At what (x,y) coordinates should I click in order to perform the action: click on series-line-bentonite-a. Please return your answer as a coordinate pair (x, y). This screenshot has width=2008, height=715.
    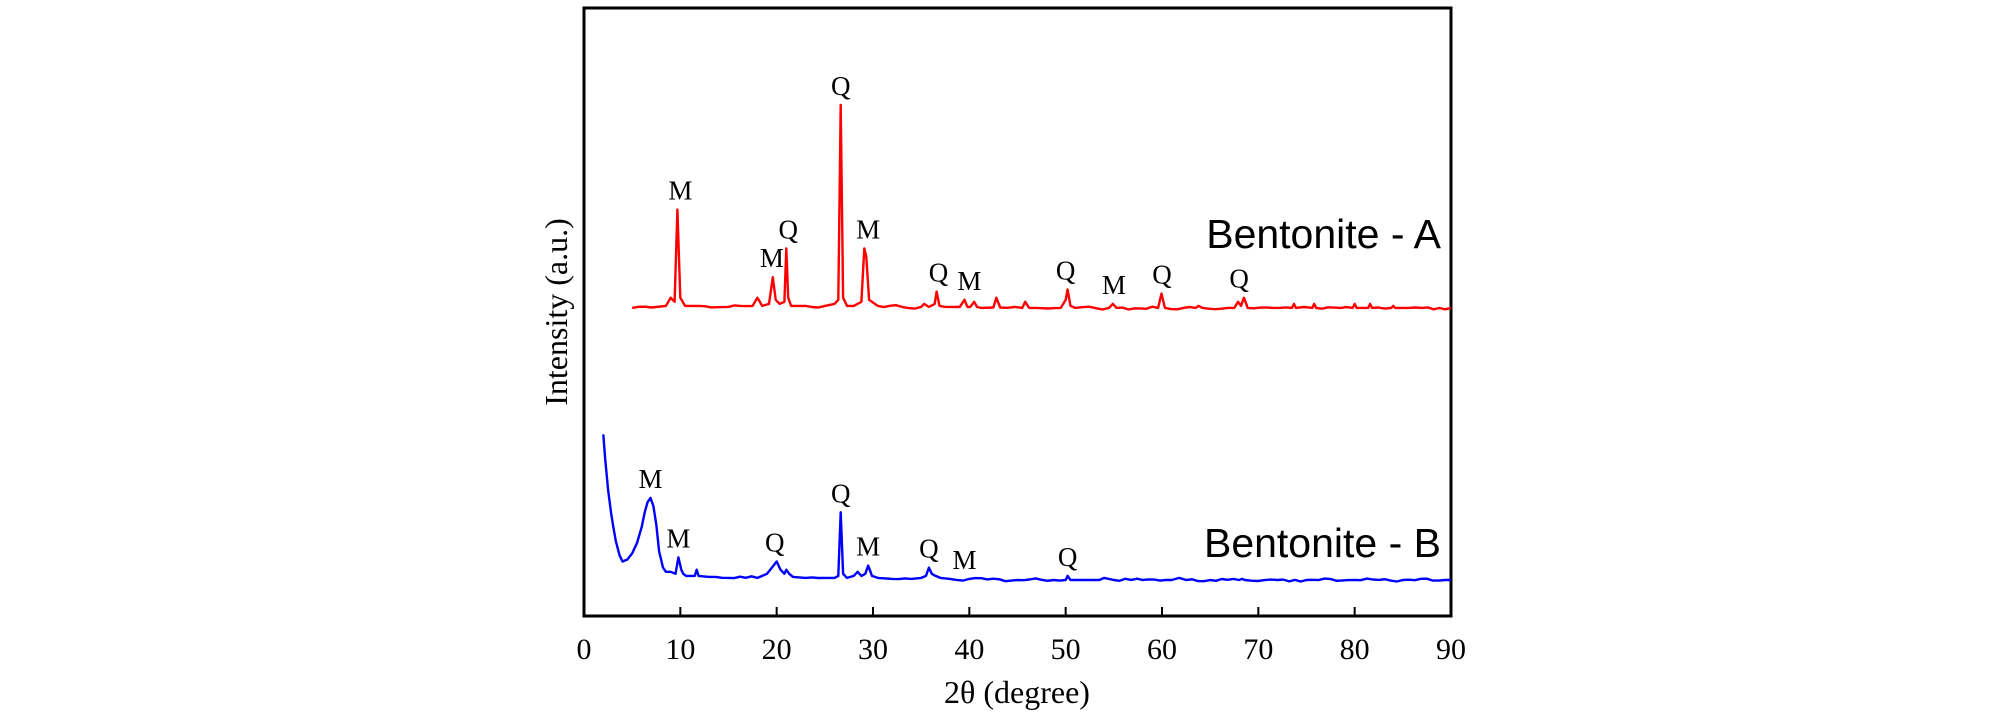
    Looking at the image, I should click on (1041, 207).